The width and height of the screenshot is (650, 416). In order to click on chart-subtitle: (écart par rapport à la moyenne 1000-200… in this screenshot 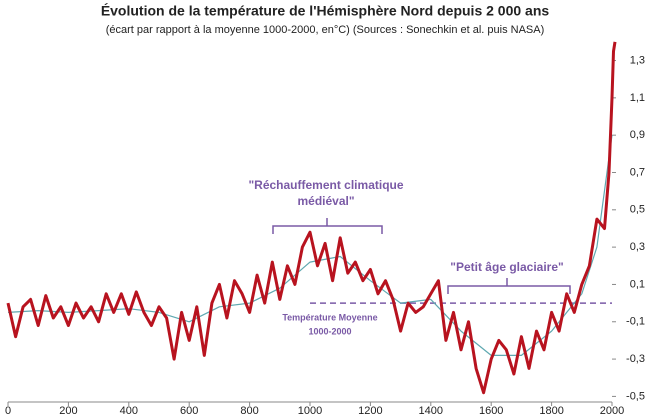, I will do `click(325, 30)`.